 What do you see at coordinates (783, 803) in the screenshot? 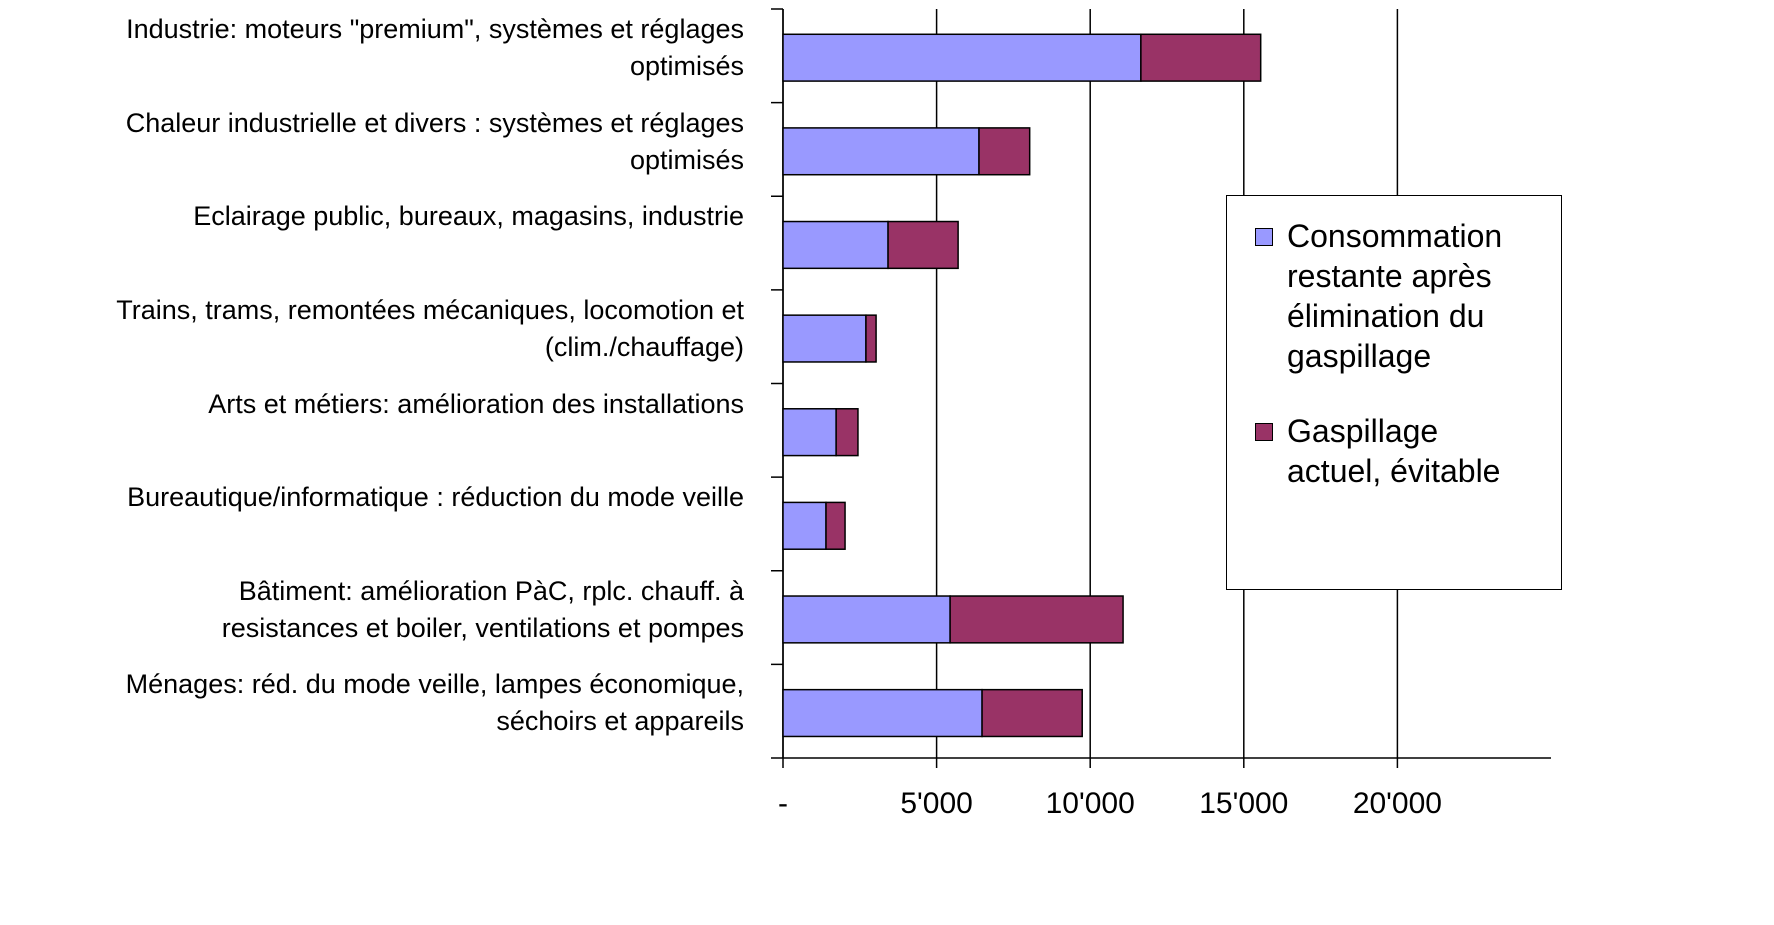
I see `x-tick-label: -` at bounding box center [783, 803].